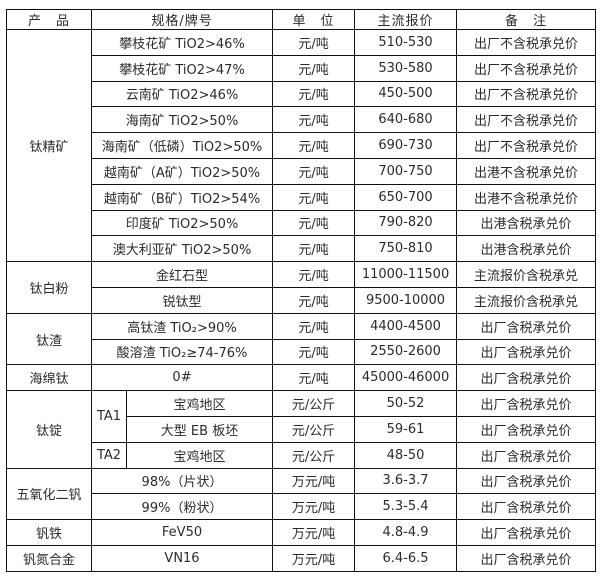  What do you see at coordinates (49, 287) in the screenshot?
I see `product-cell: 钛白粉` at bounding box center [49, 287].